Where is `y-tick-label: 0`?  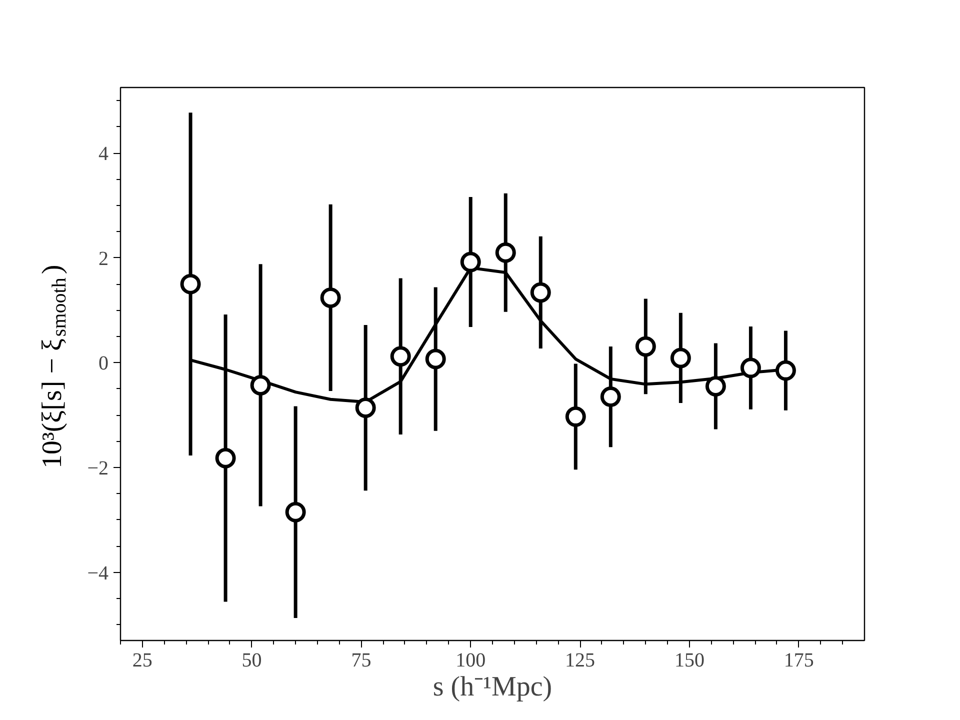 y-tick-label: 0 is located at coordinates (103, 363).